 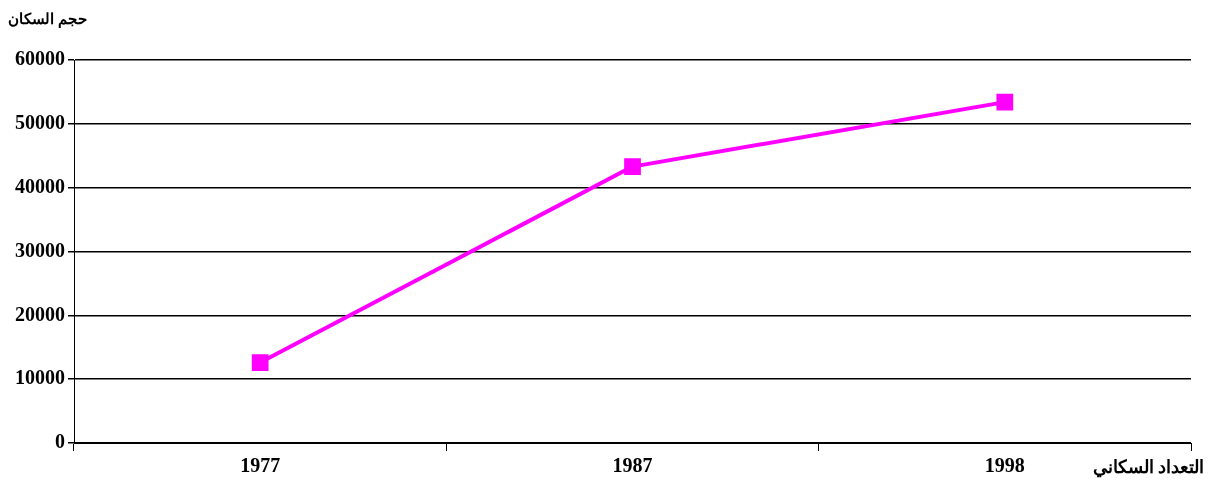 What do you see at coordinates (40, 249) in the screenshot?
I see `y-tick-label: 30000` at bounding box center [40, 249].